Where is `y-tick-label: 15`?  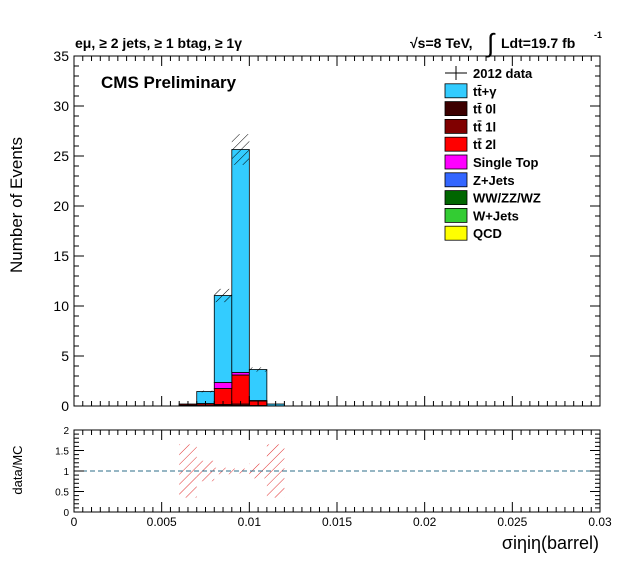 y-tick-label: 15 is located at coordinates (61, 256).